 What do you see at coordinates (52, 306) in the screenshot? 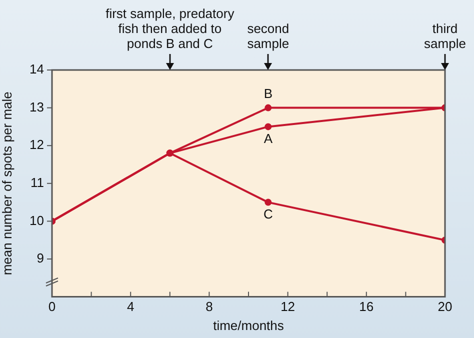
I see `x-tick-label: 0` at bounding box center [52, 306].